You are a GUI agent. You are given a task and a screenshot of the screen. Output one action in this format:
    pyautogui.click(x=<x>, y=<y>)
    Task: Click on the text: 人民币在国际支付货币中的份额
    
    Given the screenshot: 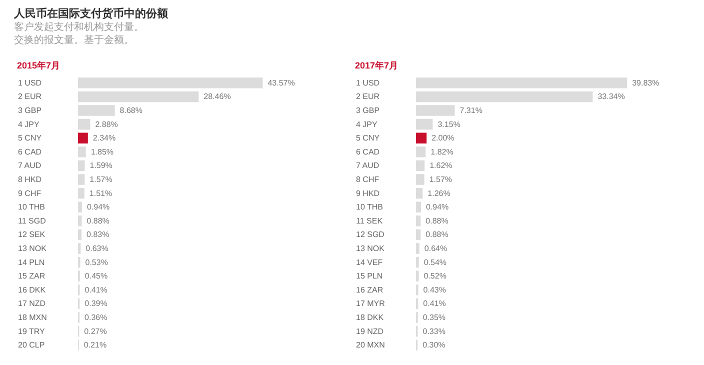 What is the action you would take?
    pyautogui.click(x=91, y=14)
    